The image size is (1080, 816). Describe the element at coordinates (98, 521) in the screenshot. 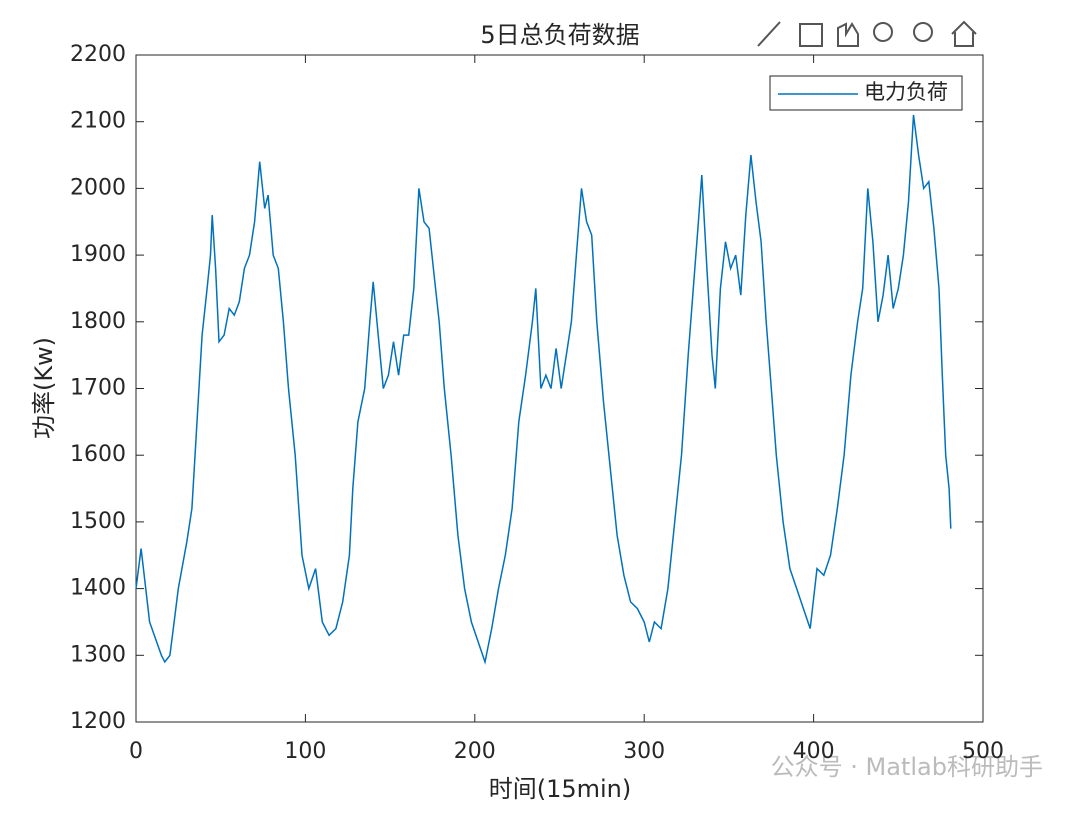

I see `y-tick-label: 1500` at that location.